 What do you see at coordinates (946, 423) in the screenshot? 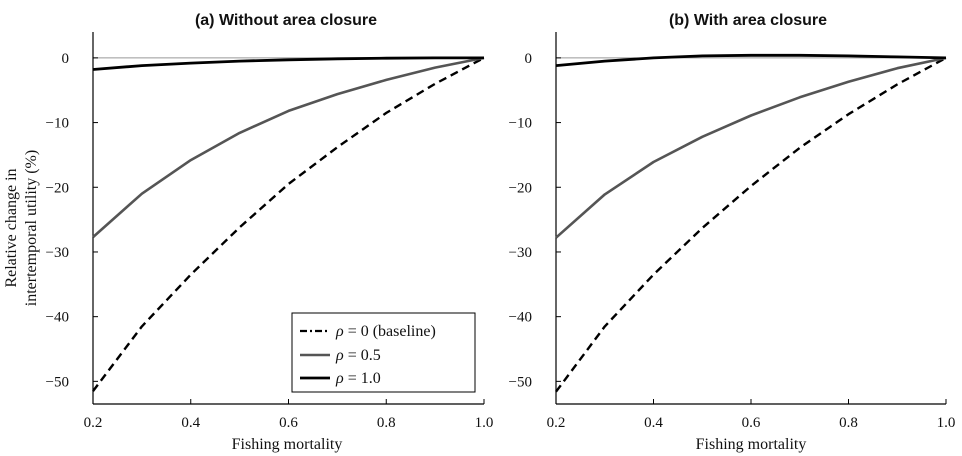
I see `x-tick-label-b: 1.0` at bounding box center [946, 423].